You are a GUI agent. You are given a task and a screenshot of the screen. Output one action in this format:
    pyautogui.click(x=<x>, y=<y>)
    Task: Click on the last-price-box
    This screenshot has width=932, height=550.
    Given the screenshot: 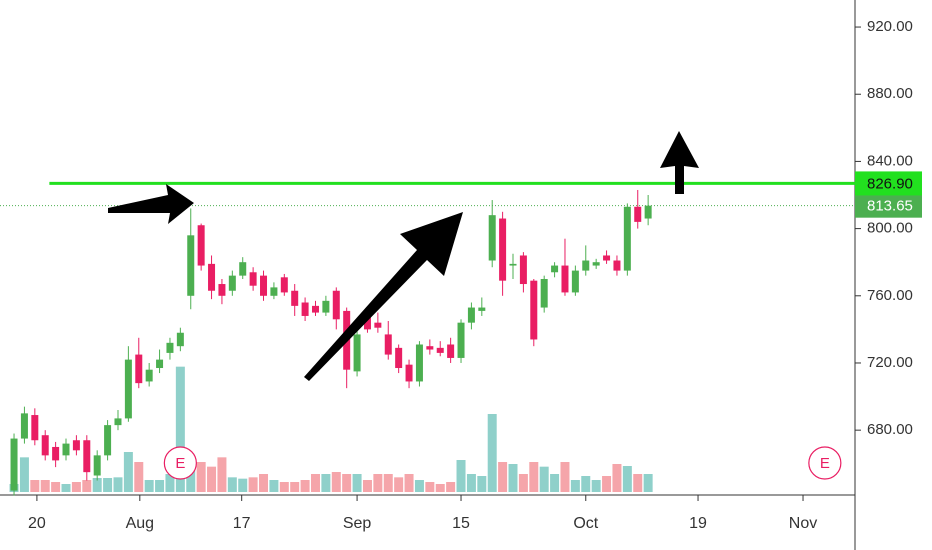 What is the action you would take?
    pyautogui.click(x=888, y=205)
    